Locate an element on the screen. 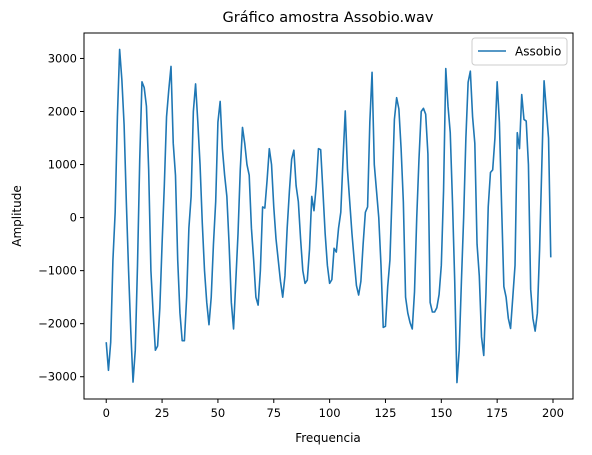  x-tick-label: 100 is located at coordinates (330, 413).